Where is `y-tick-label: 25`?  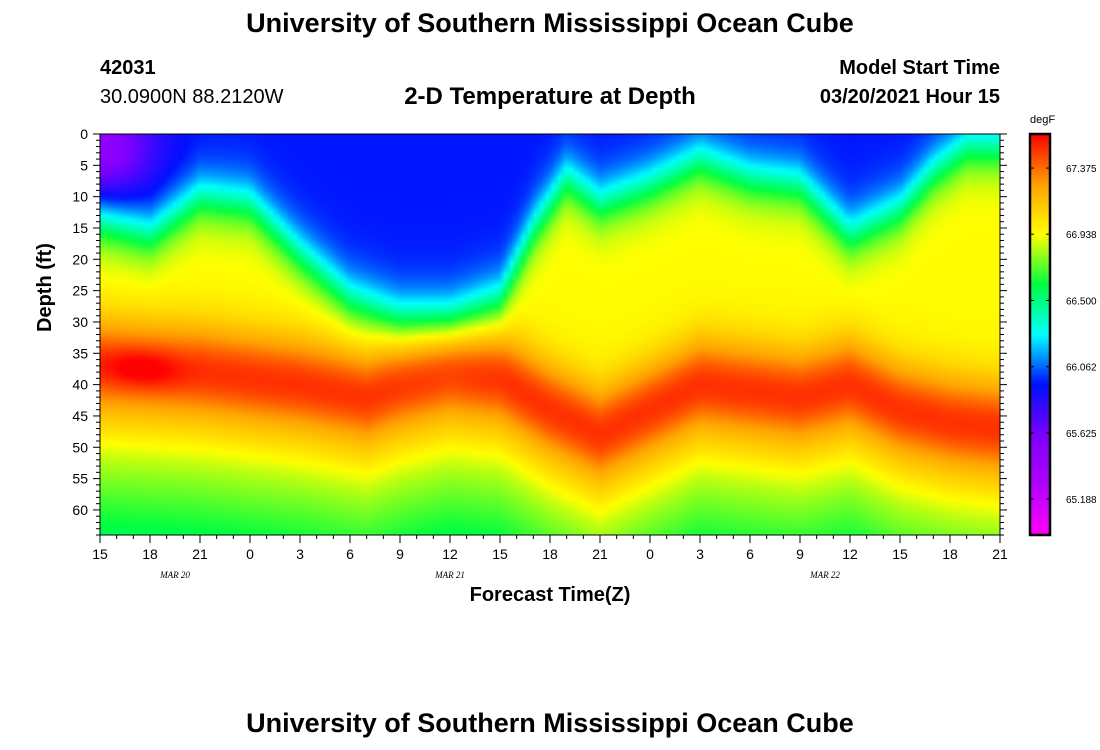 y-tick-label: 25 is located at coordinates (80, 291).